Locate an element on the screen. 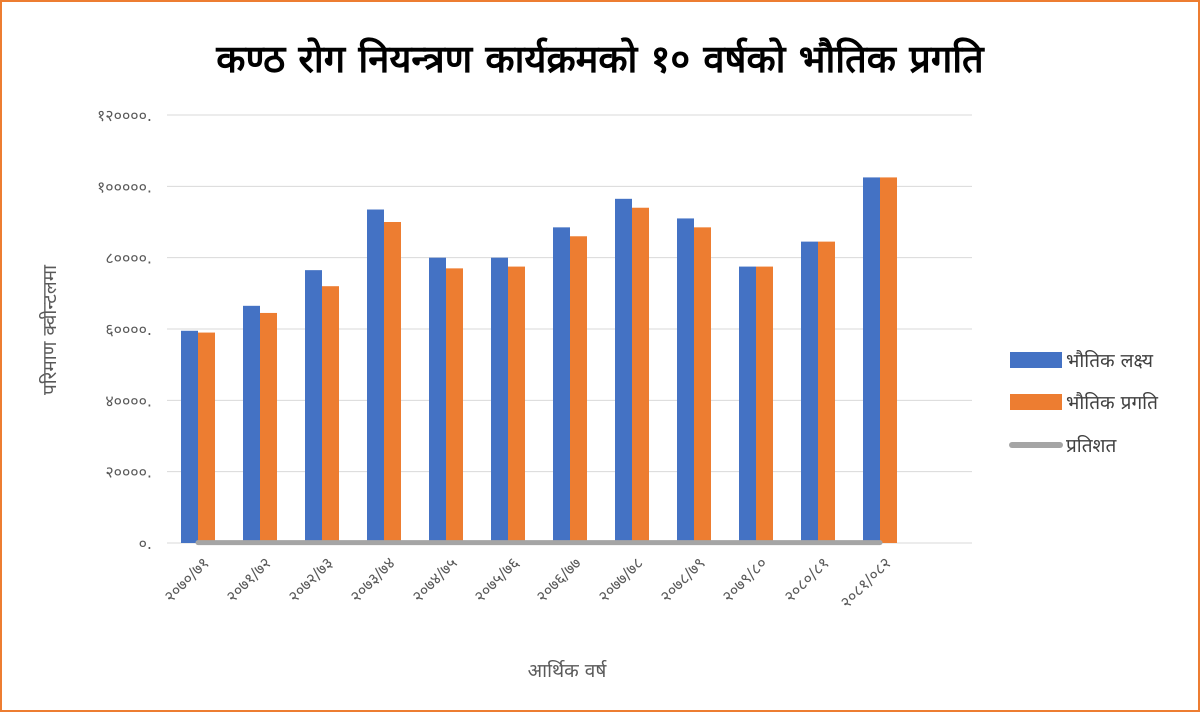 Image resolution: width=1200 pixels, height=712 pixels. x-tick-label: २०८०/८१ is located at coordinates (806, 579).